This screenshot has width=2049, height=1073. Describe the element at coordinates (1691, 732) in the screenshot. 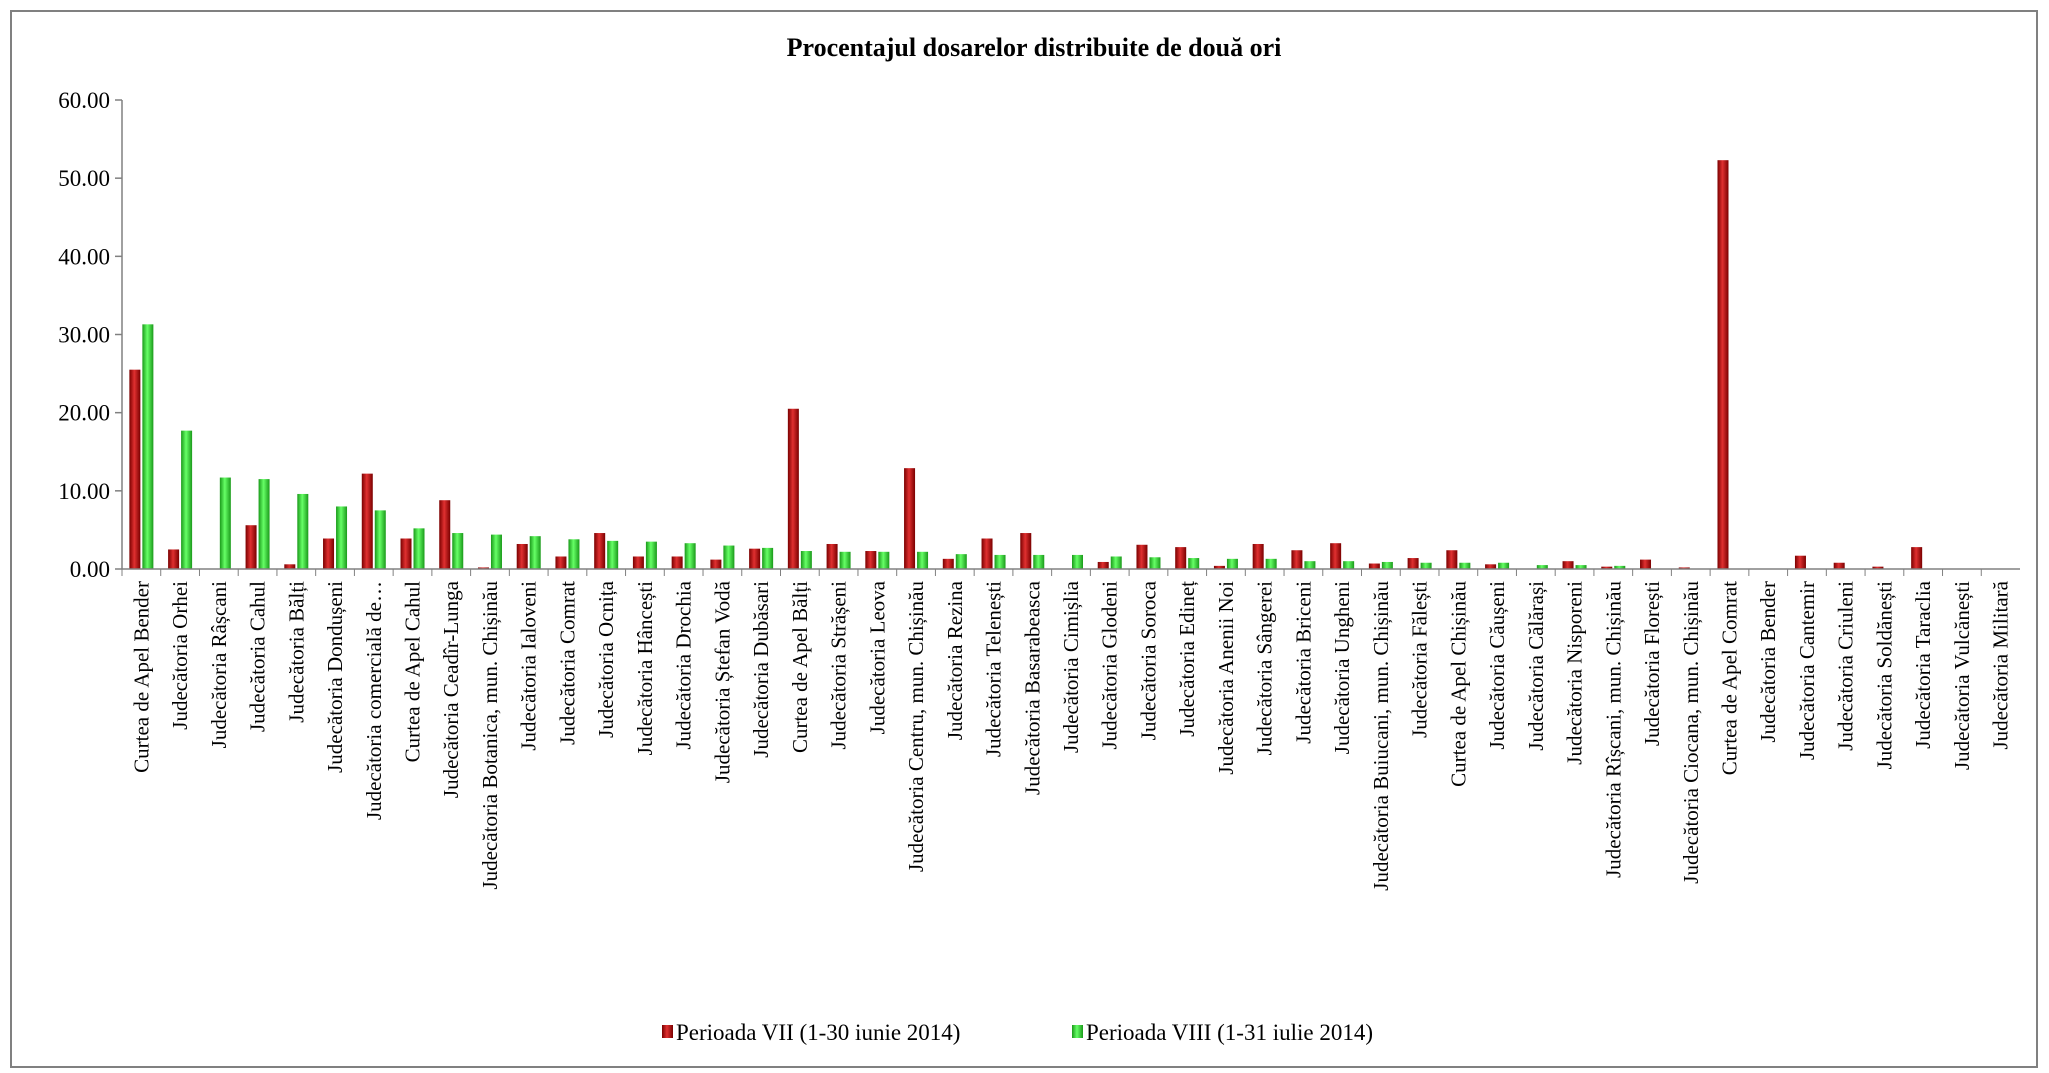

I see `x-category-label: Judecătoria Ciocana, mun. Chișinău` at that location.